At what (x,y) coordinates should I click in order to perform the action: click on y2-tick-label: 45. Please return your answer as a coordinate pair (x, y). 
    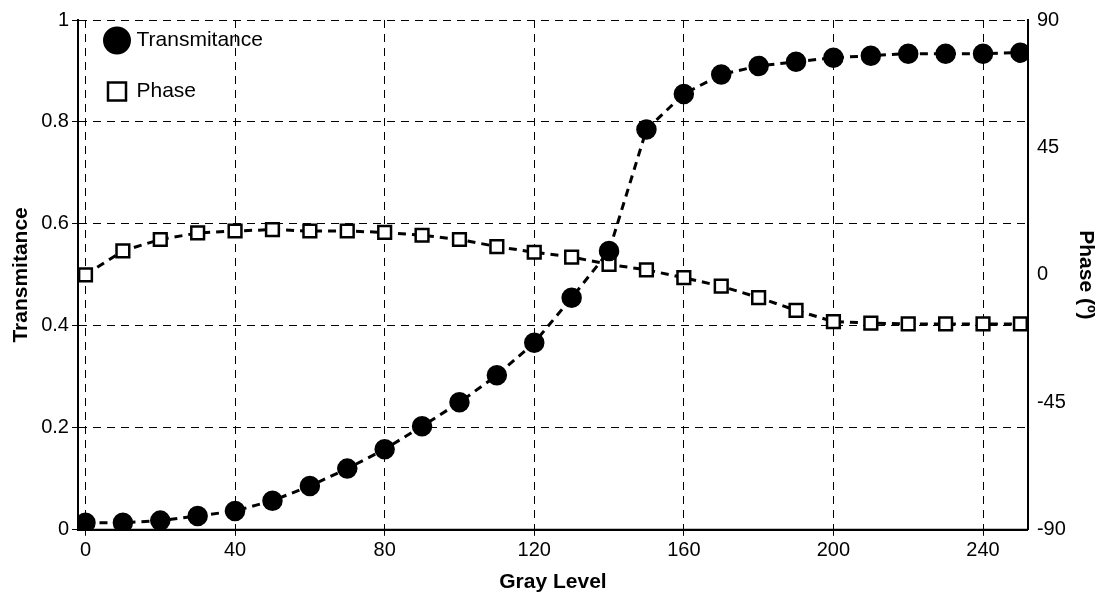
    Looking at the image, I should click on (1048, 145).